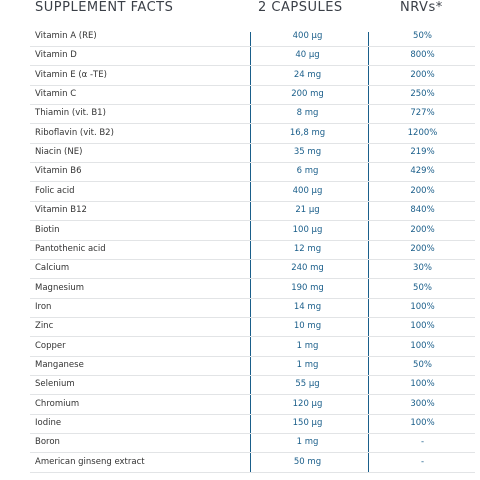 Image resolution: width=480 pixels, height=480 pixels. I want to click on table-row: Iron 14 mg 100%, so click(252, 308).